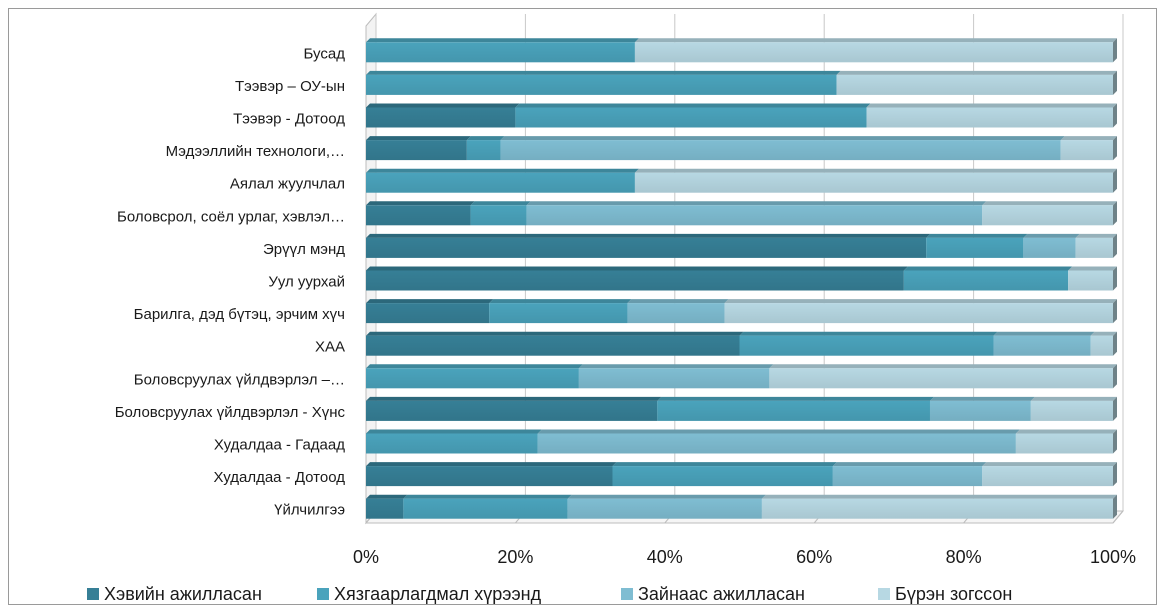  What do you see at coordinates (280, 477) in the screenshot?
I see `category-label: Худалдаа - Дотоод` at bounding box center [280, 477].